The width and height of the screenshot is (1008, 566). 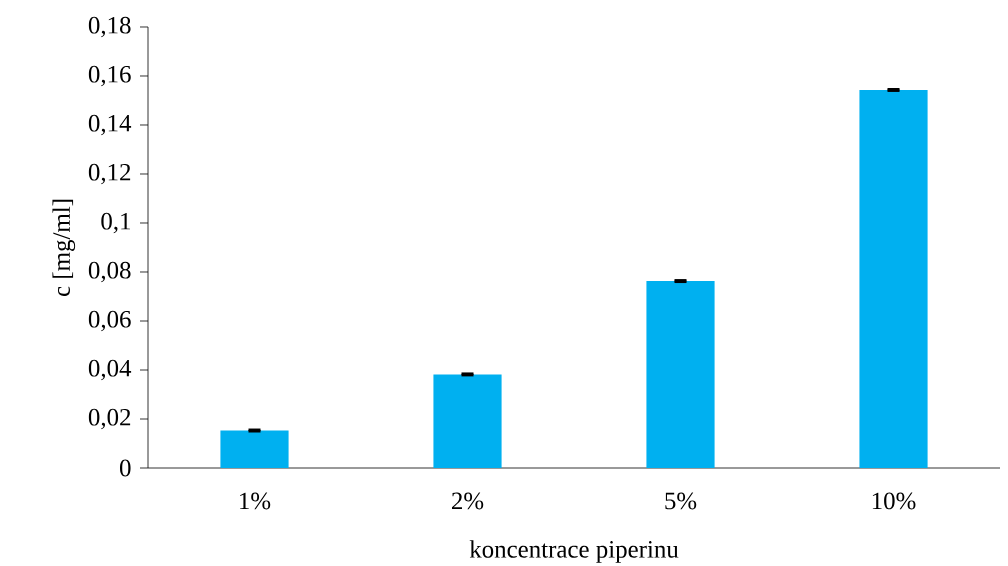 What do you see at coordinates (109, 321) in the screenshot?
I see `y-tick-label: 0,06` at bounding box center [109, 321].